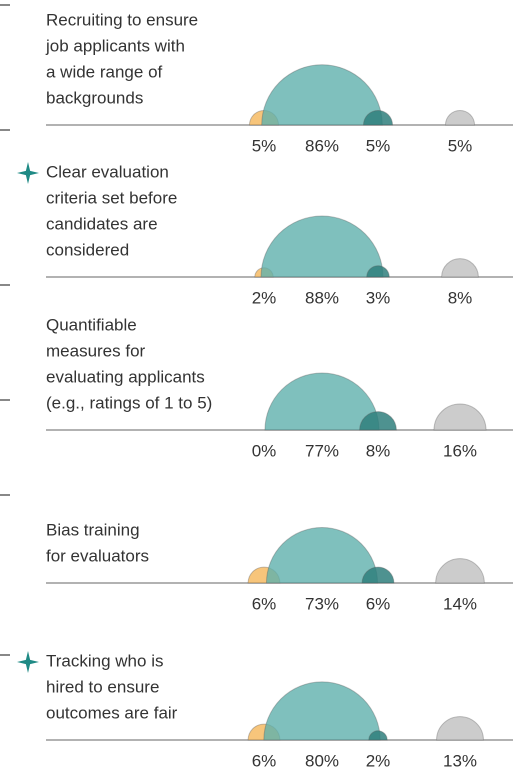 The height and width of the screenshot is (769, 513). What do you see at coordinates (102, 686) in the screenshot?
I see `row-label: hired to ensure` at bounding box center [102, 686].